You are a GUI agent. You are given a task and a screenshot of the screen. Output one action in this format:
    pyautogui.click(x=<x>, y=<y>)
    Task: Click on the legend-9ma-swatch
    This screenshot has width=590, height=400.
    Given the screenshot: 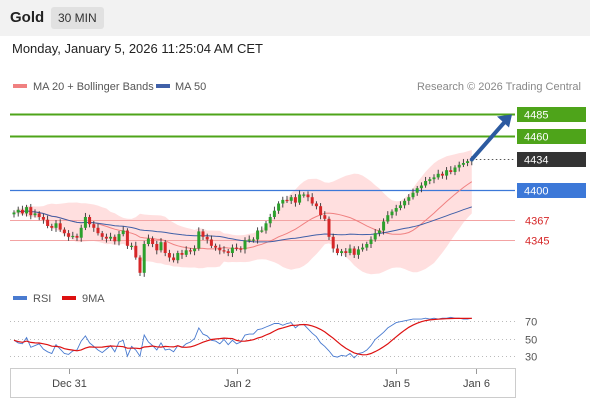 What is the action you would take?
    pyautogui.click(x=69, y=298)
    